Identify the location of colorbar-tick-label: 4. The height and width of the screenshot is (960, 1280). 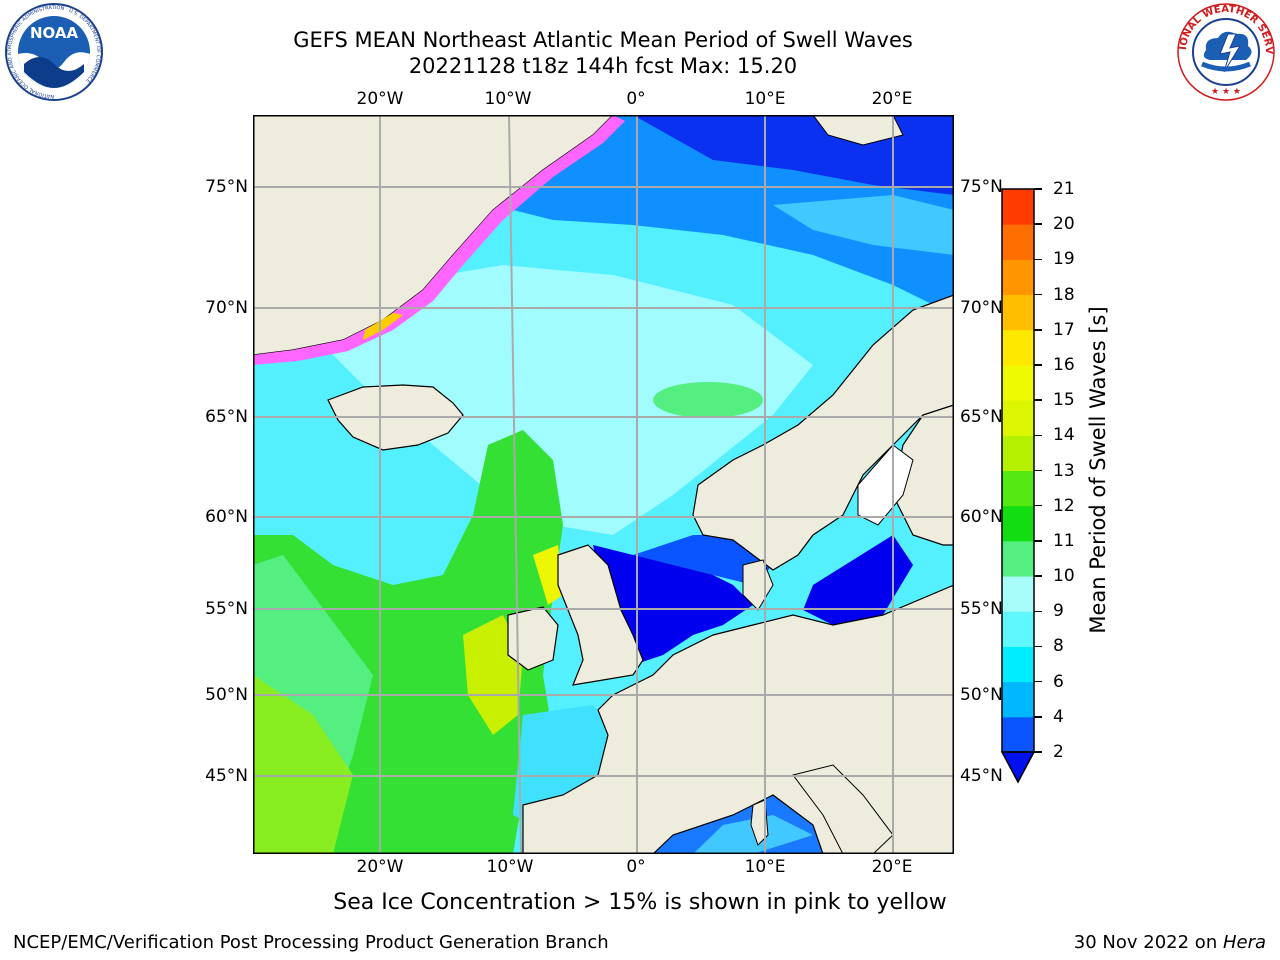
(1058, 716).